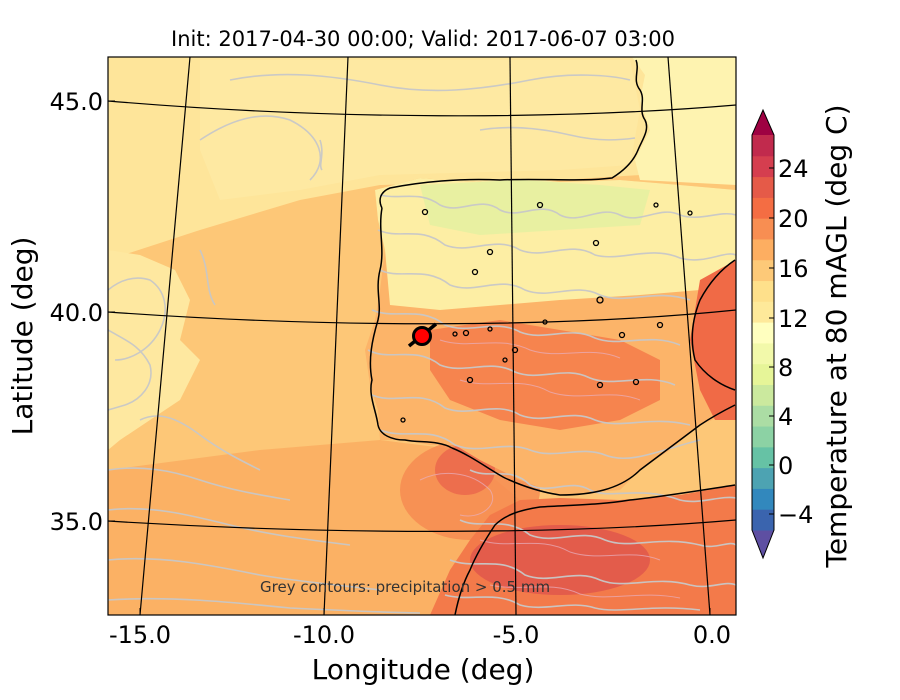  What do you see at coordinates (22, 336) in the screenshot?
I see `y-axis-label: Latitude (deg)` at bounding box center [22, 336].